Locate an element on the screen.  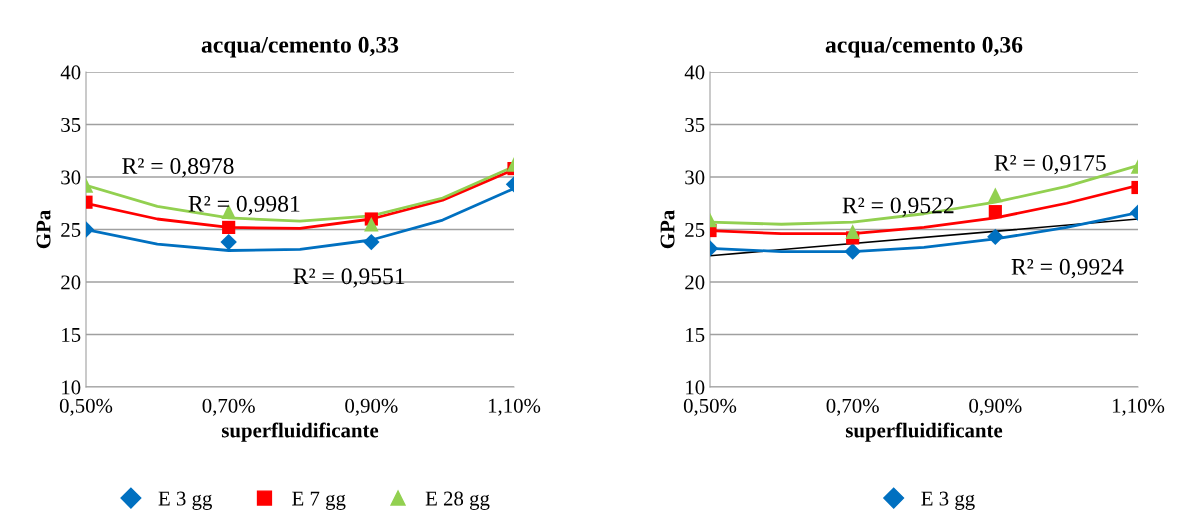
chart-title: acqua/cemento 0,36 is located at coordinates (924, 47).